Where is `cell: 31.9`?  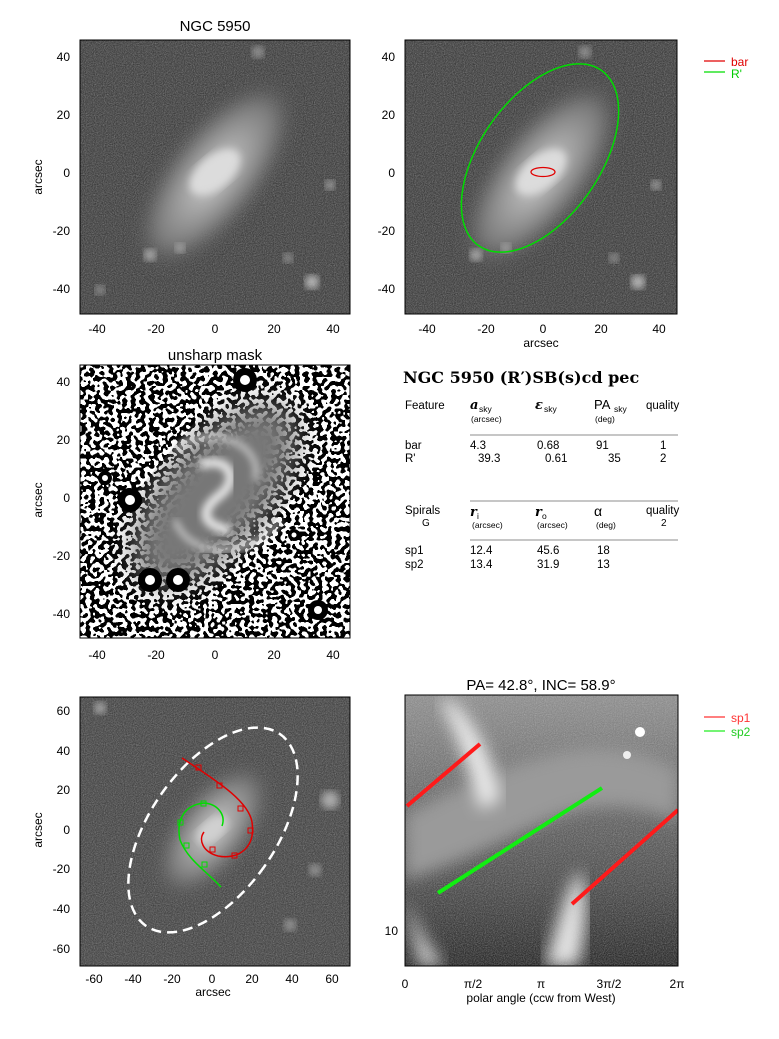
cell: 31.9 is located at coordinates (548, 565).